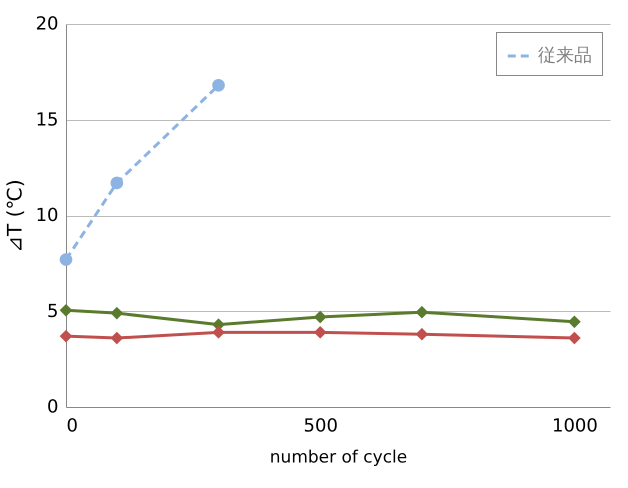  I want to click on y-tick-label: 15, so click(47, 119).